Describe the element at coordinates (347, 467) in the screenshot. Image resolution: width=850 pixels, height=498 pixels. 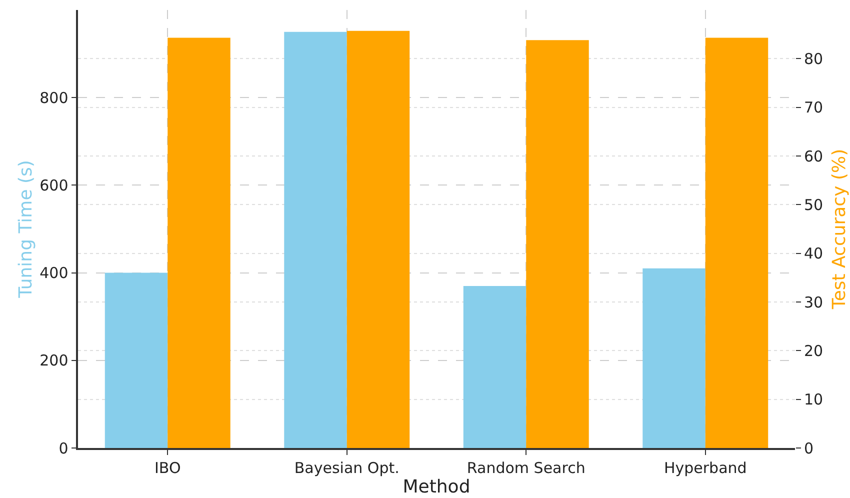
I see `x-tick-label: Bayesian Opt.` at that location.